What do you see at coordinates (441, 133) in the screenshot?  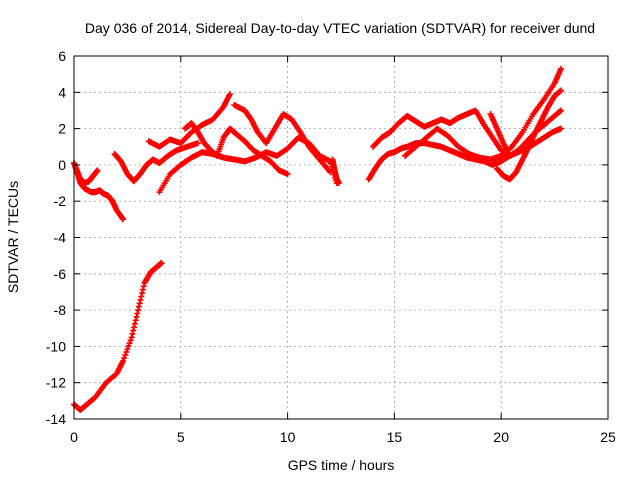 I see `series-s10` at bounding box center [441, 133].